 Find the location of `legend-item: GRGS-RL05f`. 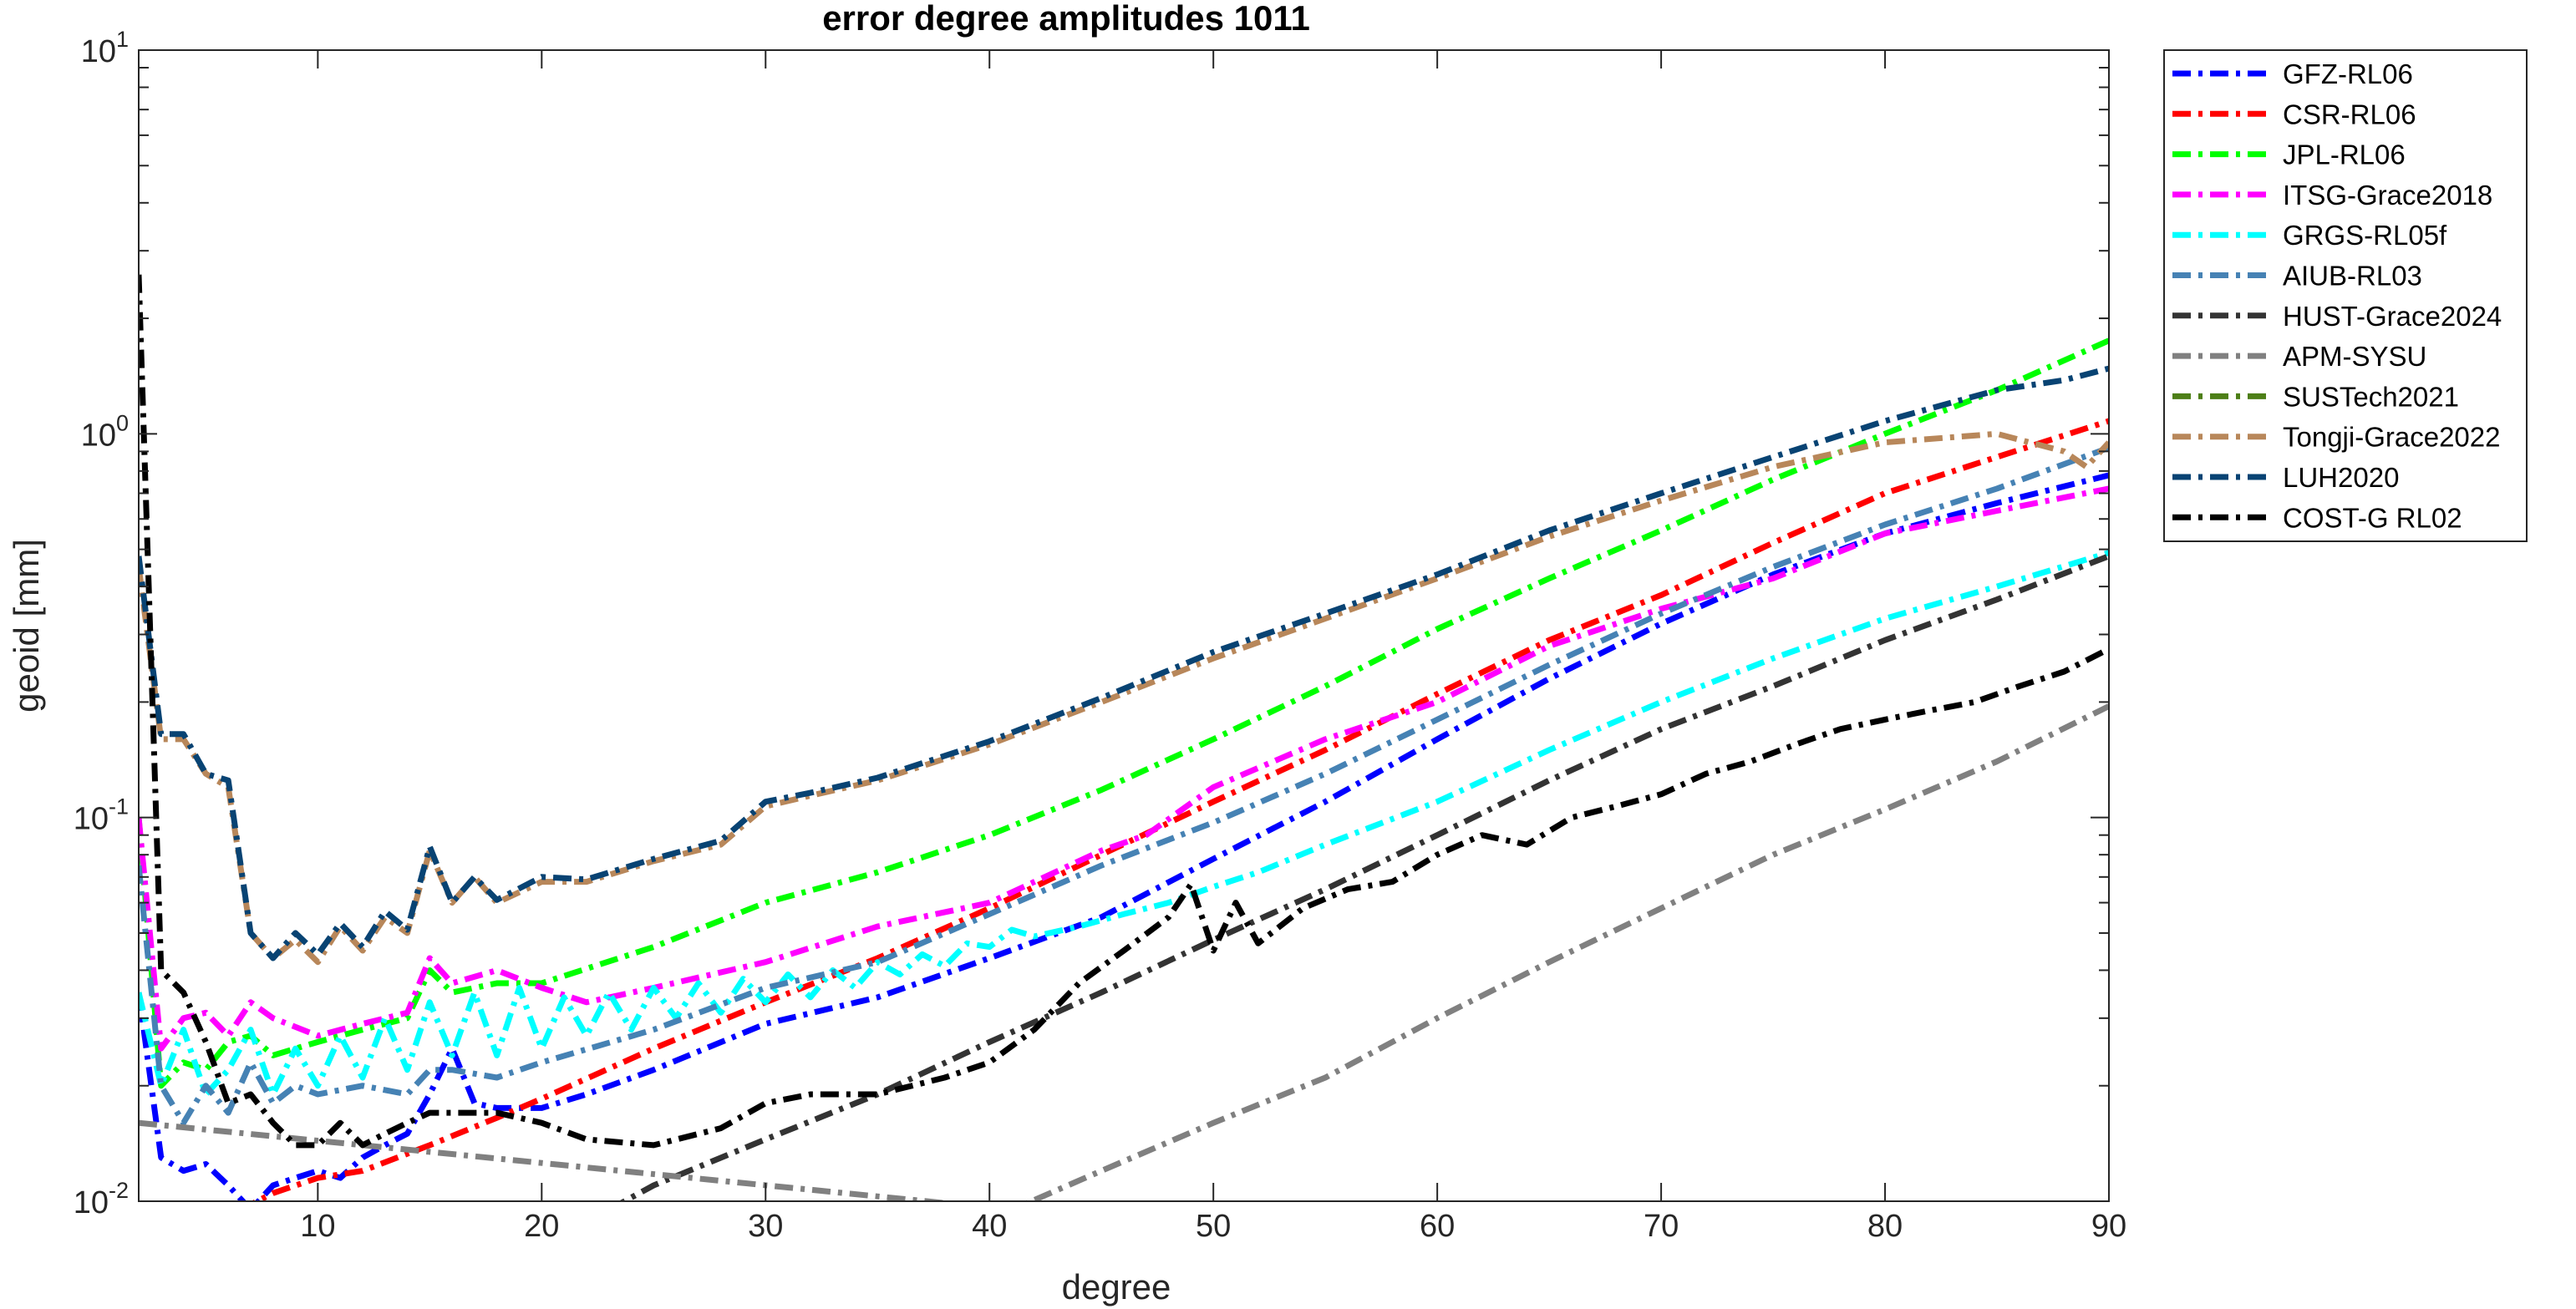

legend-item: GRGS-RL05f is located at coordinates (2309, 235).